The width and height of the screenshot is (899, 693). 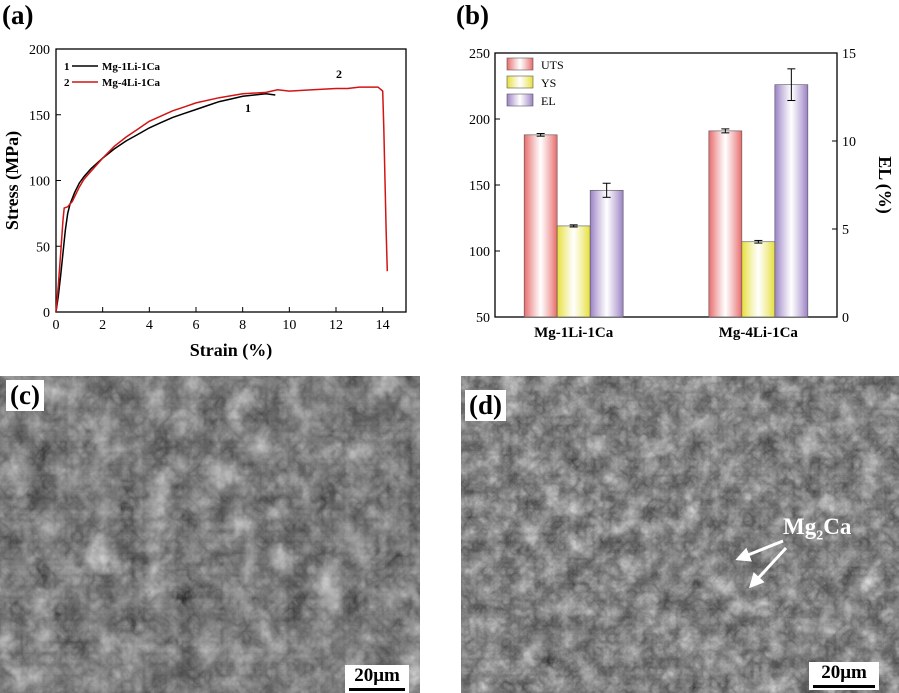 What do you see at coordinates (845, 230) in the screenshot?
I see `y2-tick-label-1: 5` at bounding box center [845, 230].